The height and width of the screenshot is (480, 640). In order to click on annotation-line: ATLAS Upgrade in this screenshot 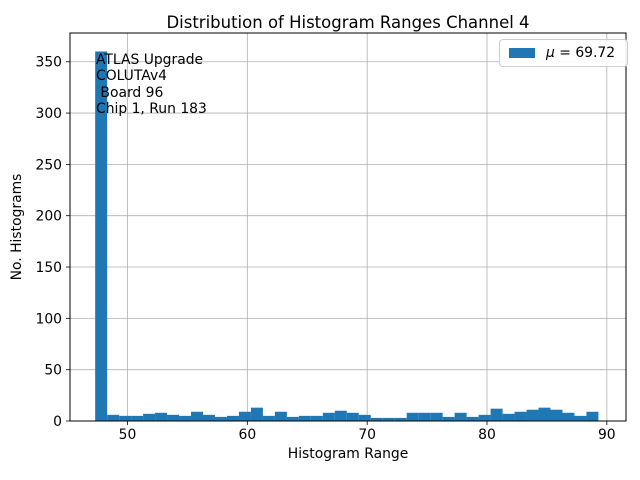, I will do `click(150, 60)`.